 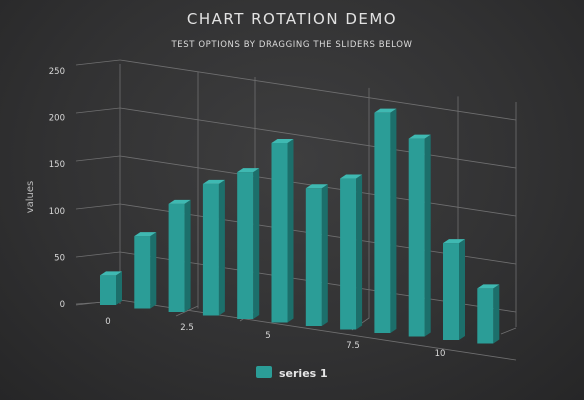 What do you see at coordinates (57, 188) in the screenshot?
I see `y-axis-ticks: 0 50 100 150 200 250` at bounding box center [57, 188].